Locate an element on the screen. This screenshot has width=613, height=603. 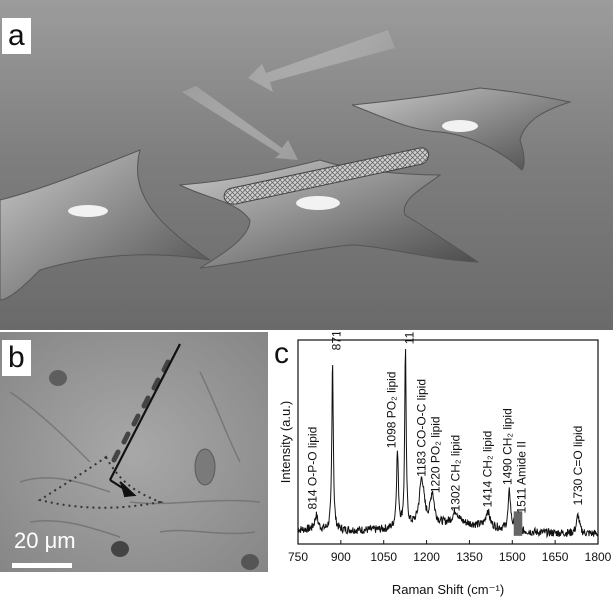
cell-left is located at coordinates (105, 225).